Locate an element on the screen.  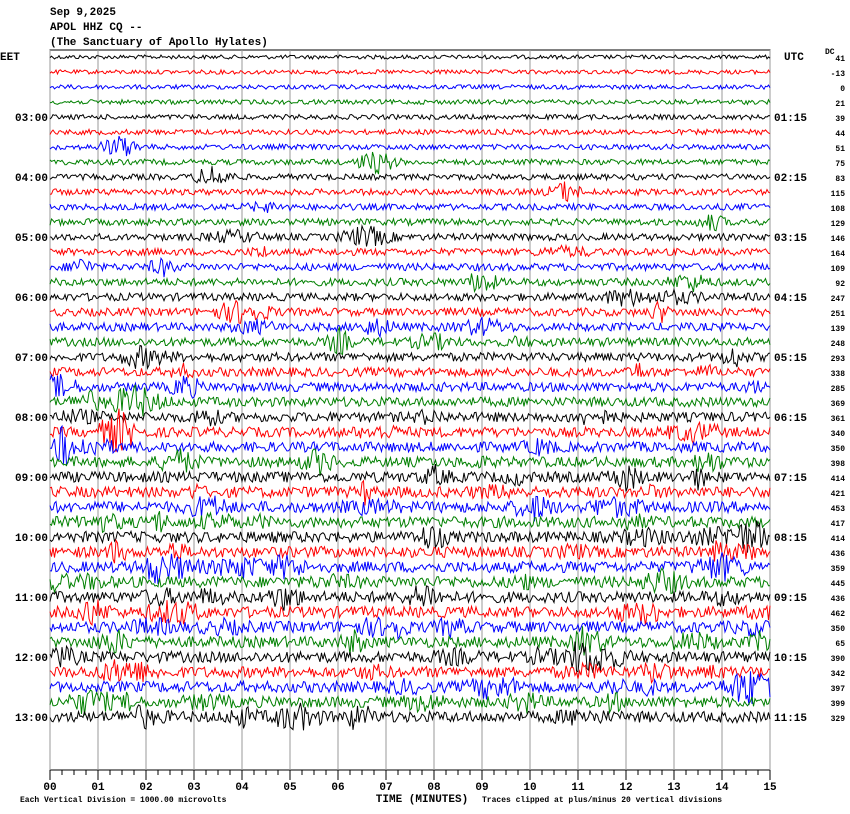
left-time: 12:00 is located at coordinates (31, 659).